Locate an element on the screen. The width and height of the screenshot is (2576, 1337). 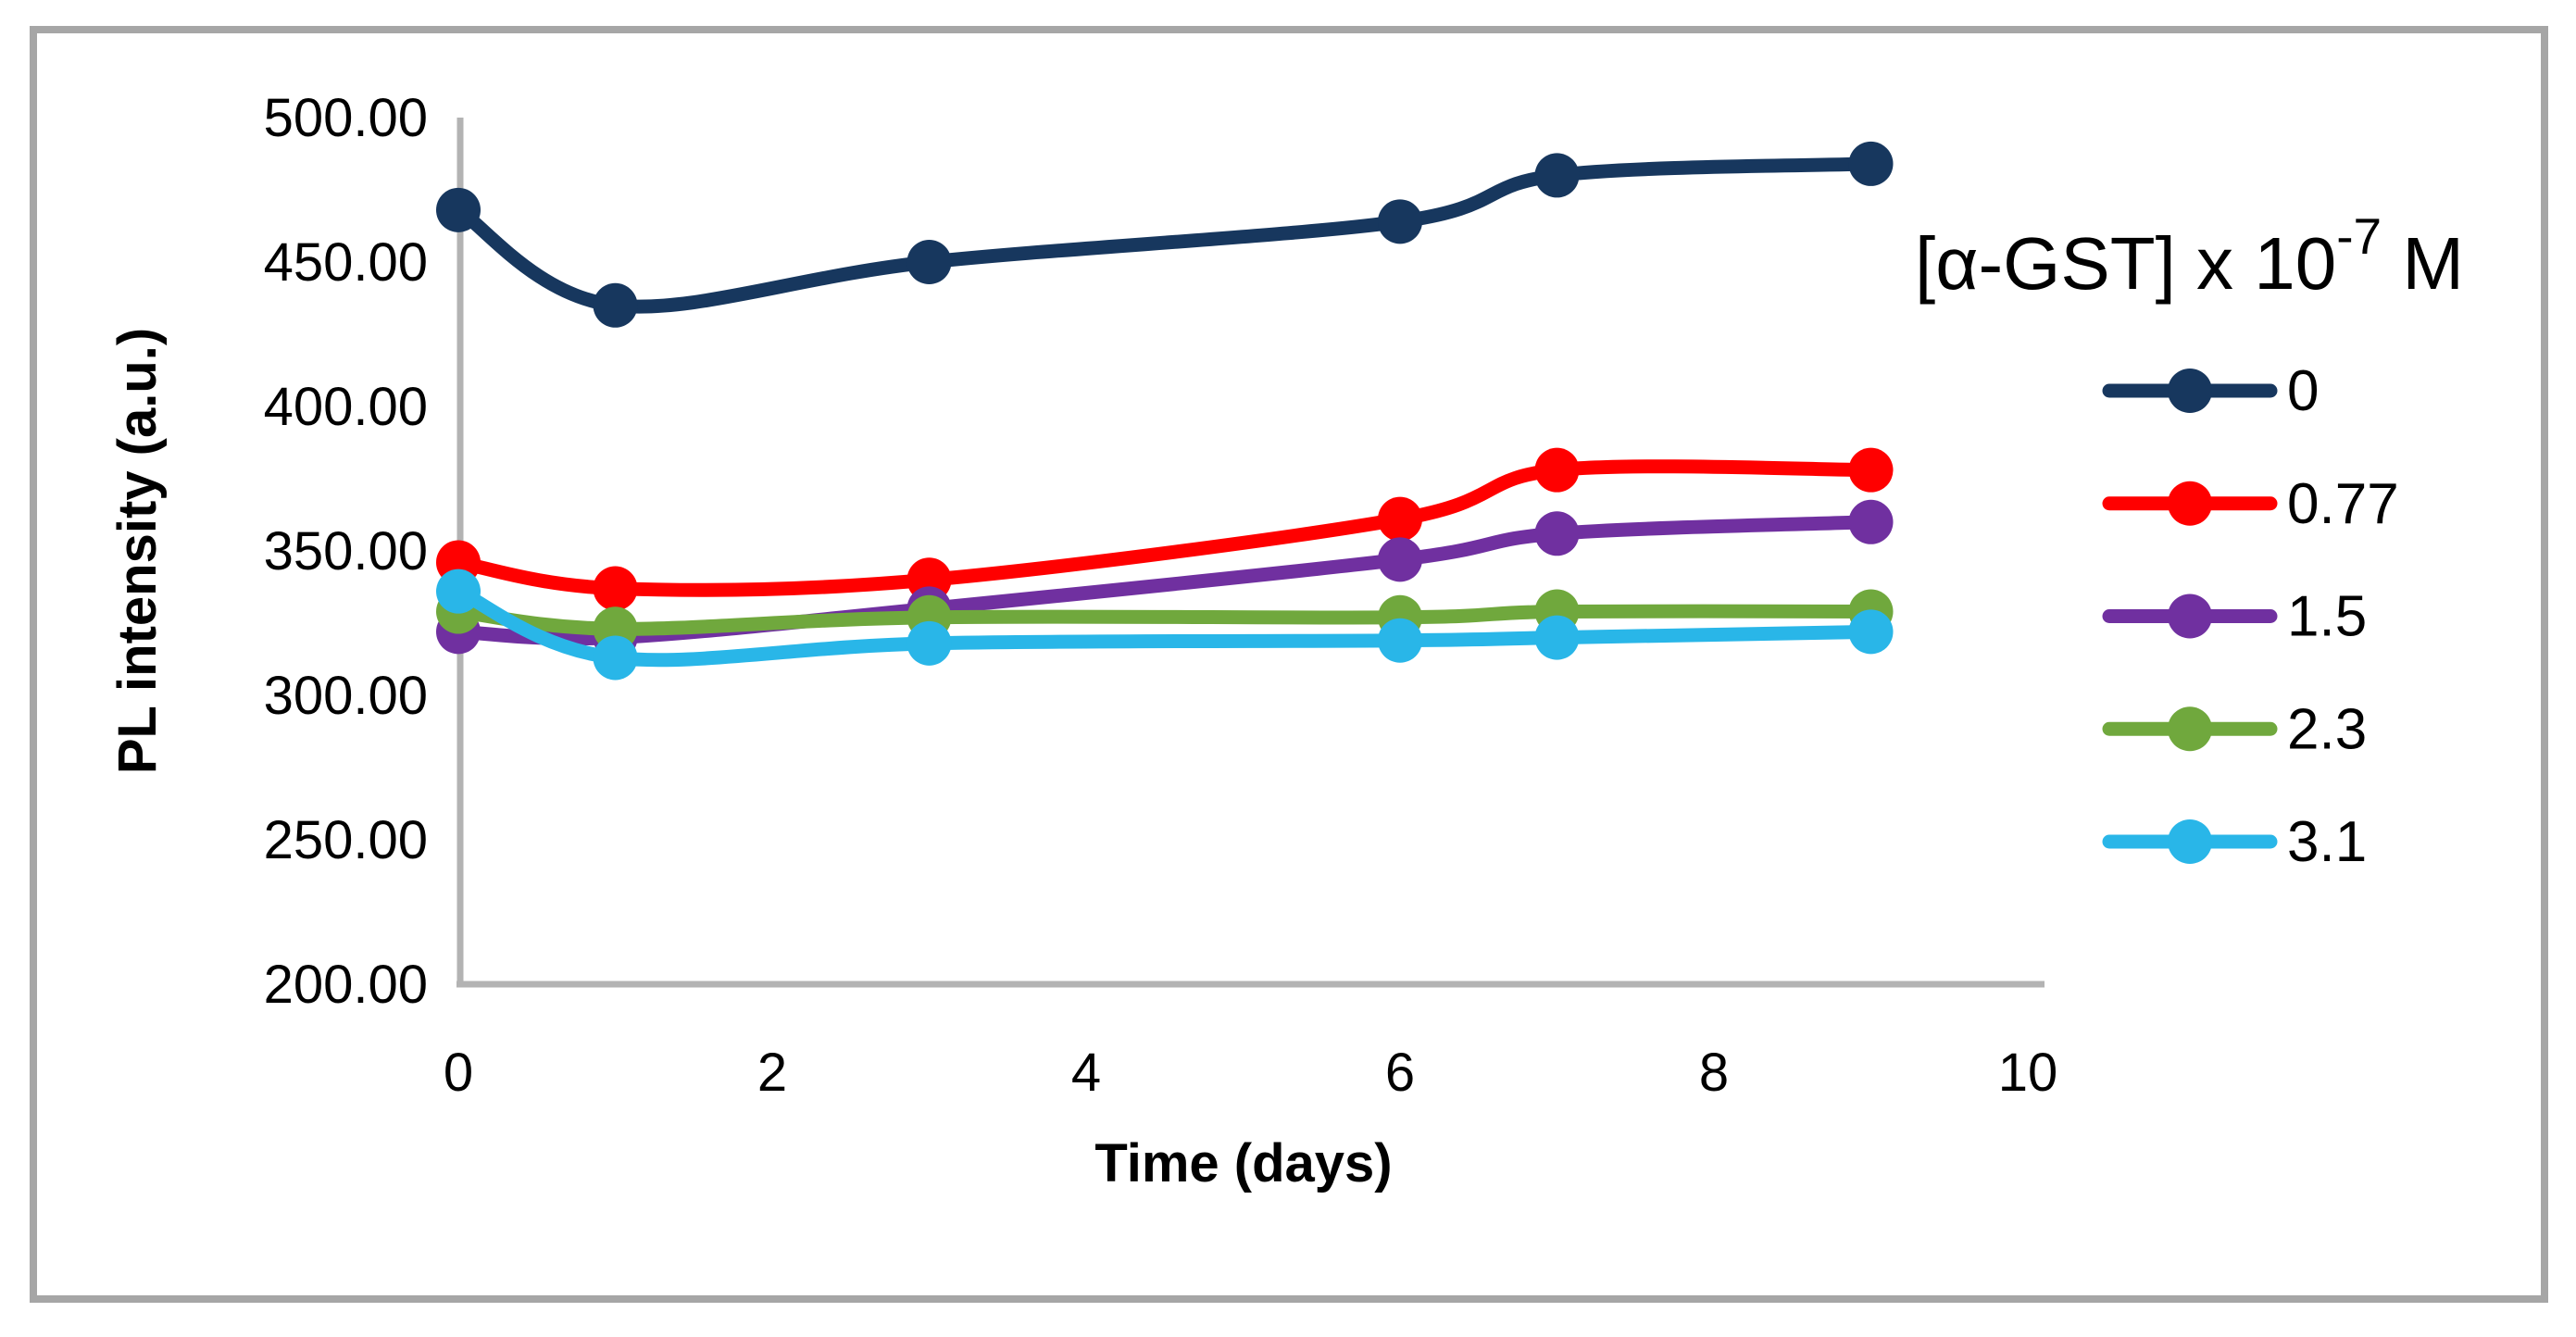
legend-item-0: 0 is located at coordinates (2211, 391).